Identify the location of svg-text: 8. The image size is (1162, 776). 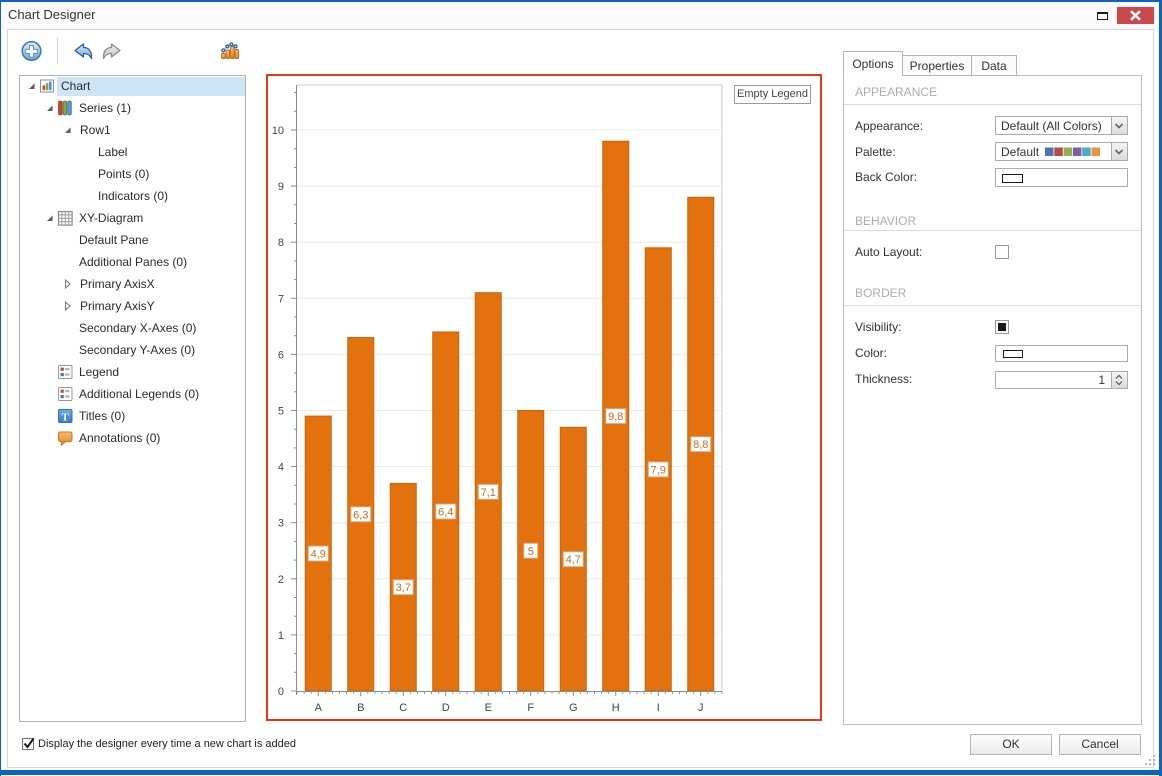
(281, 243).